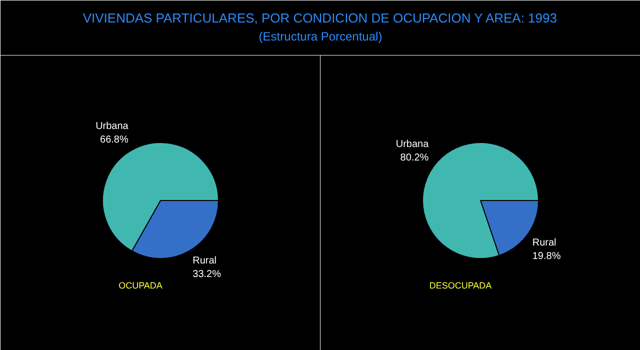  Describe the element at coordinates (319, 18) in the screenshot. I see `text: VIVIENDAS PARTICULARES, POR CONDICION DE OCUPACION Y AREA: 1993` at that location.